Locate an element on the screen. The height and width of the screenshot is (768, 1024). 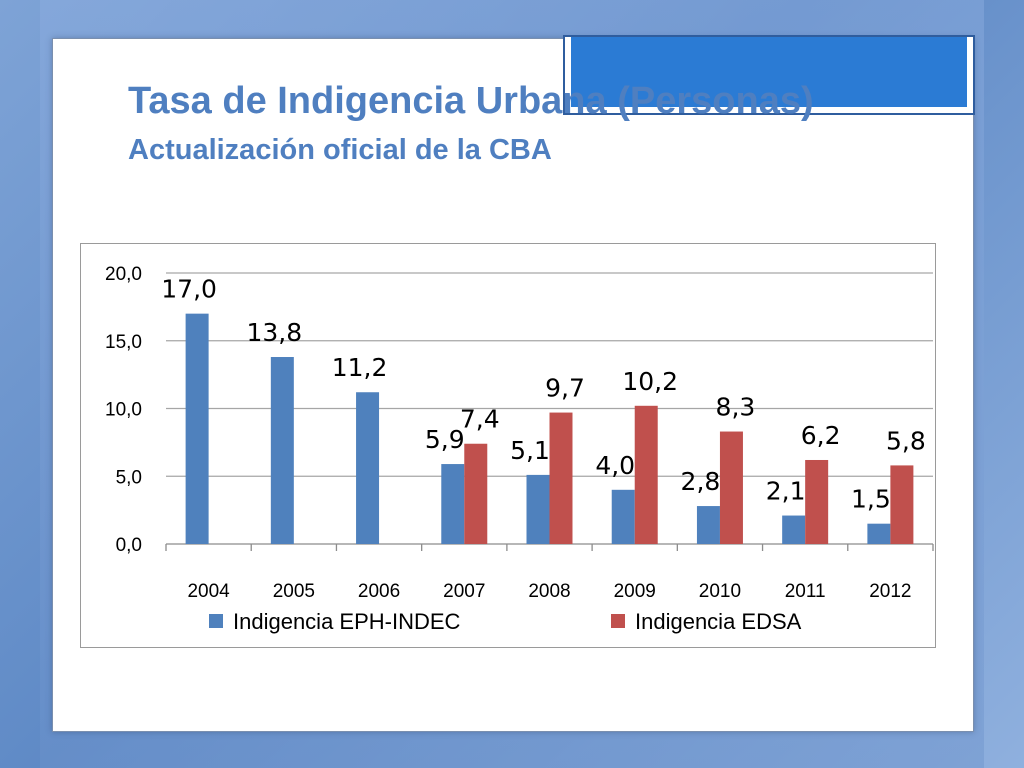
y-tick-label: 15,0 is located at coordinates (123, 342).